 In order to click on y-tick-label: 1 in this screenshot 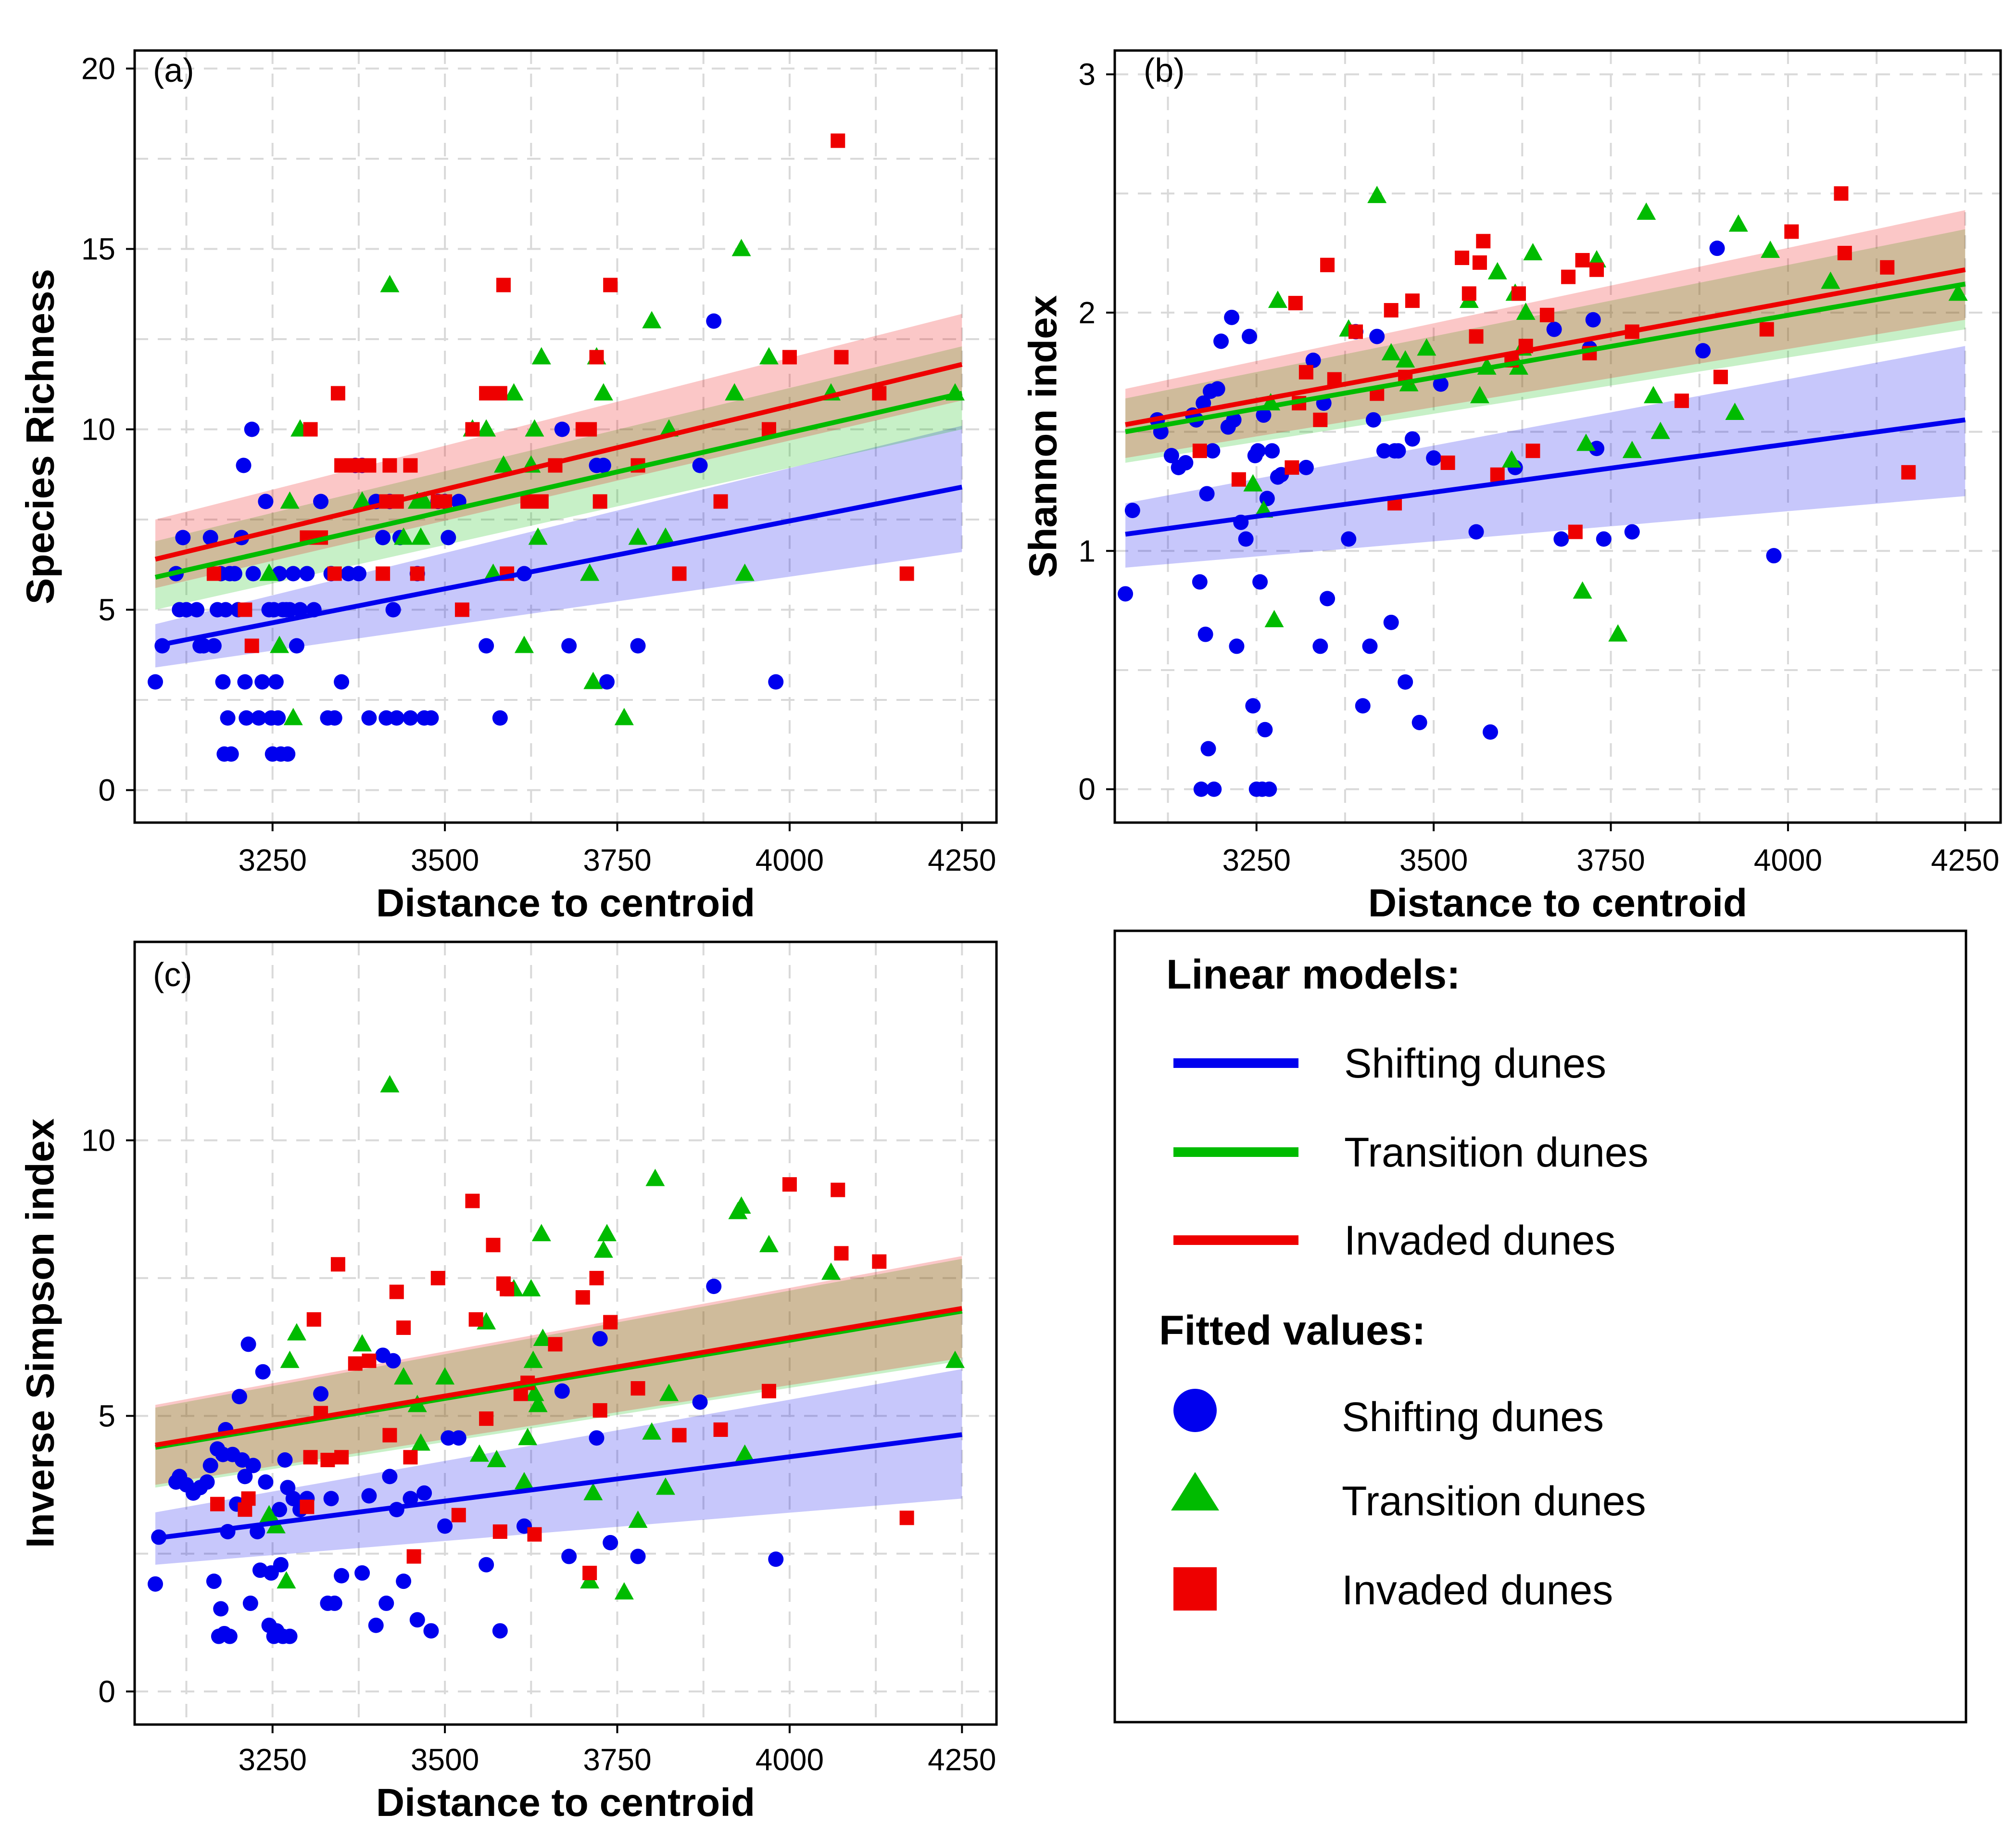, I will do `click(1087, 550)`.